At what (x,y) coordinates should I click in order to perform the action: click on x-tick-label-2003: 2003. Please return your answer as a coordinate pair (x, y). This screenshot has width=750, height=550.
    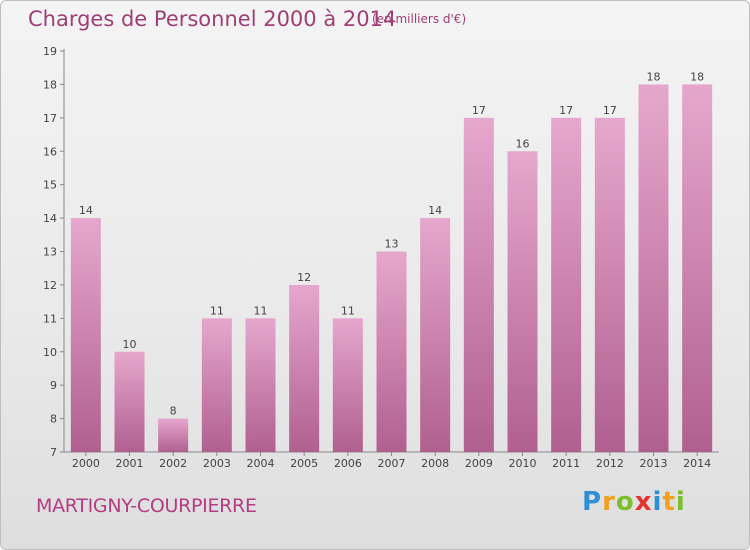
    Looking at the image, I should click on (217, 463).